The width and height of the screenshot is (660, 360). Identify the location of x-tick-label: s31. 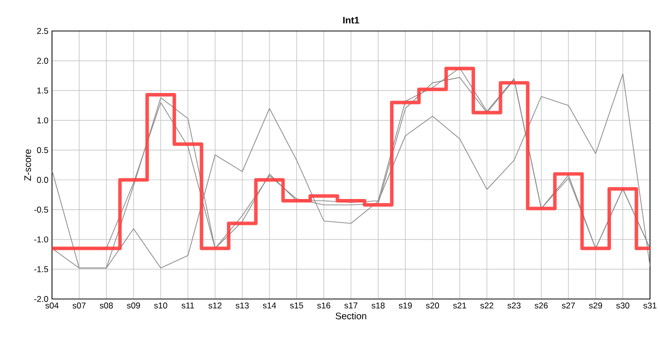
(649, 305).